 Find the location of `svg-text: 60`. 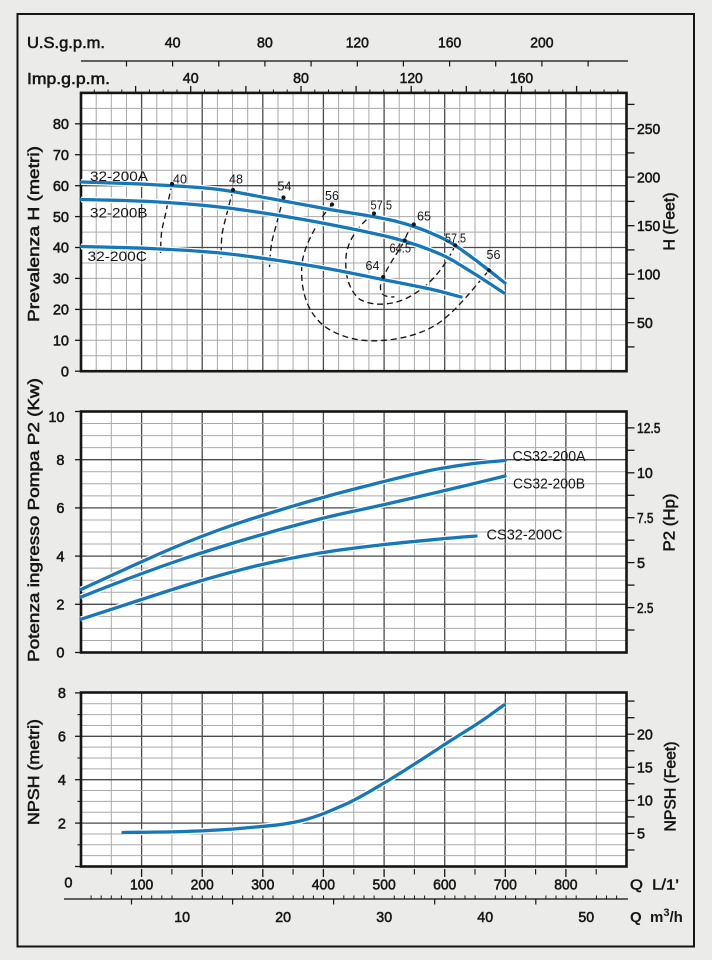

svg-text: 60 is located at coordinates (61, 187).